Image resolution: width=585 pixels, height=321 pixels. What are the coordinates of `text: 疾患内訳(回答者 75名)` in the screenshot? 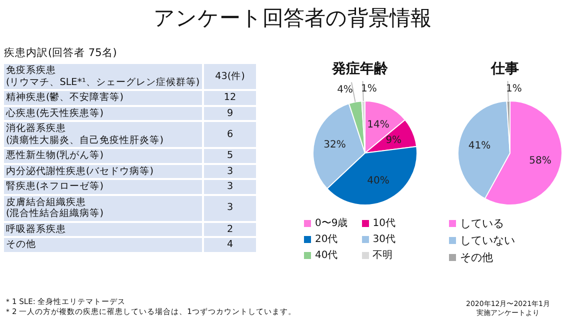 It's located at (60, 53).